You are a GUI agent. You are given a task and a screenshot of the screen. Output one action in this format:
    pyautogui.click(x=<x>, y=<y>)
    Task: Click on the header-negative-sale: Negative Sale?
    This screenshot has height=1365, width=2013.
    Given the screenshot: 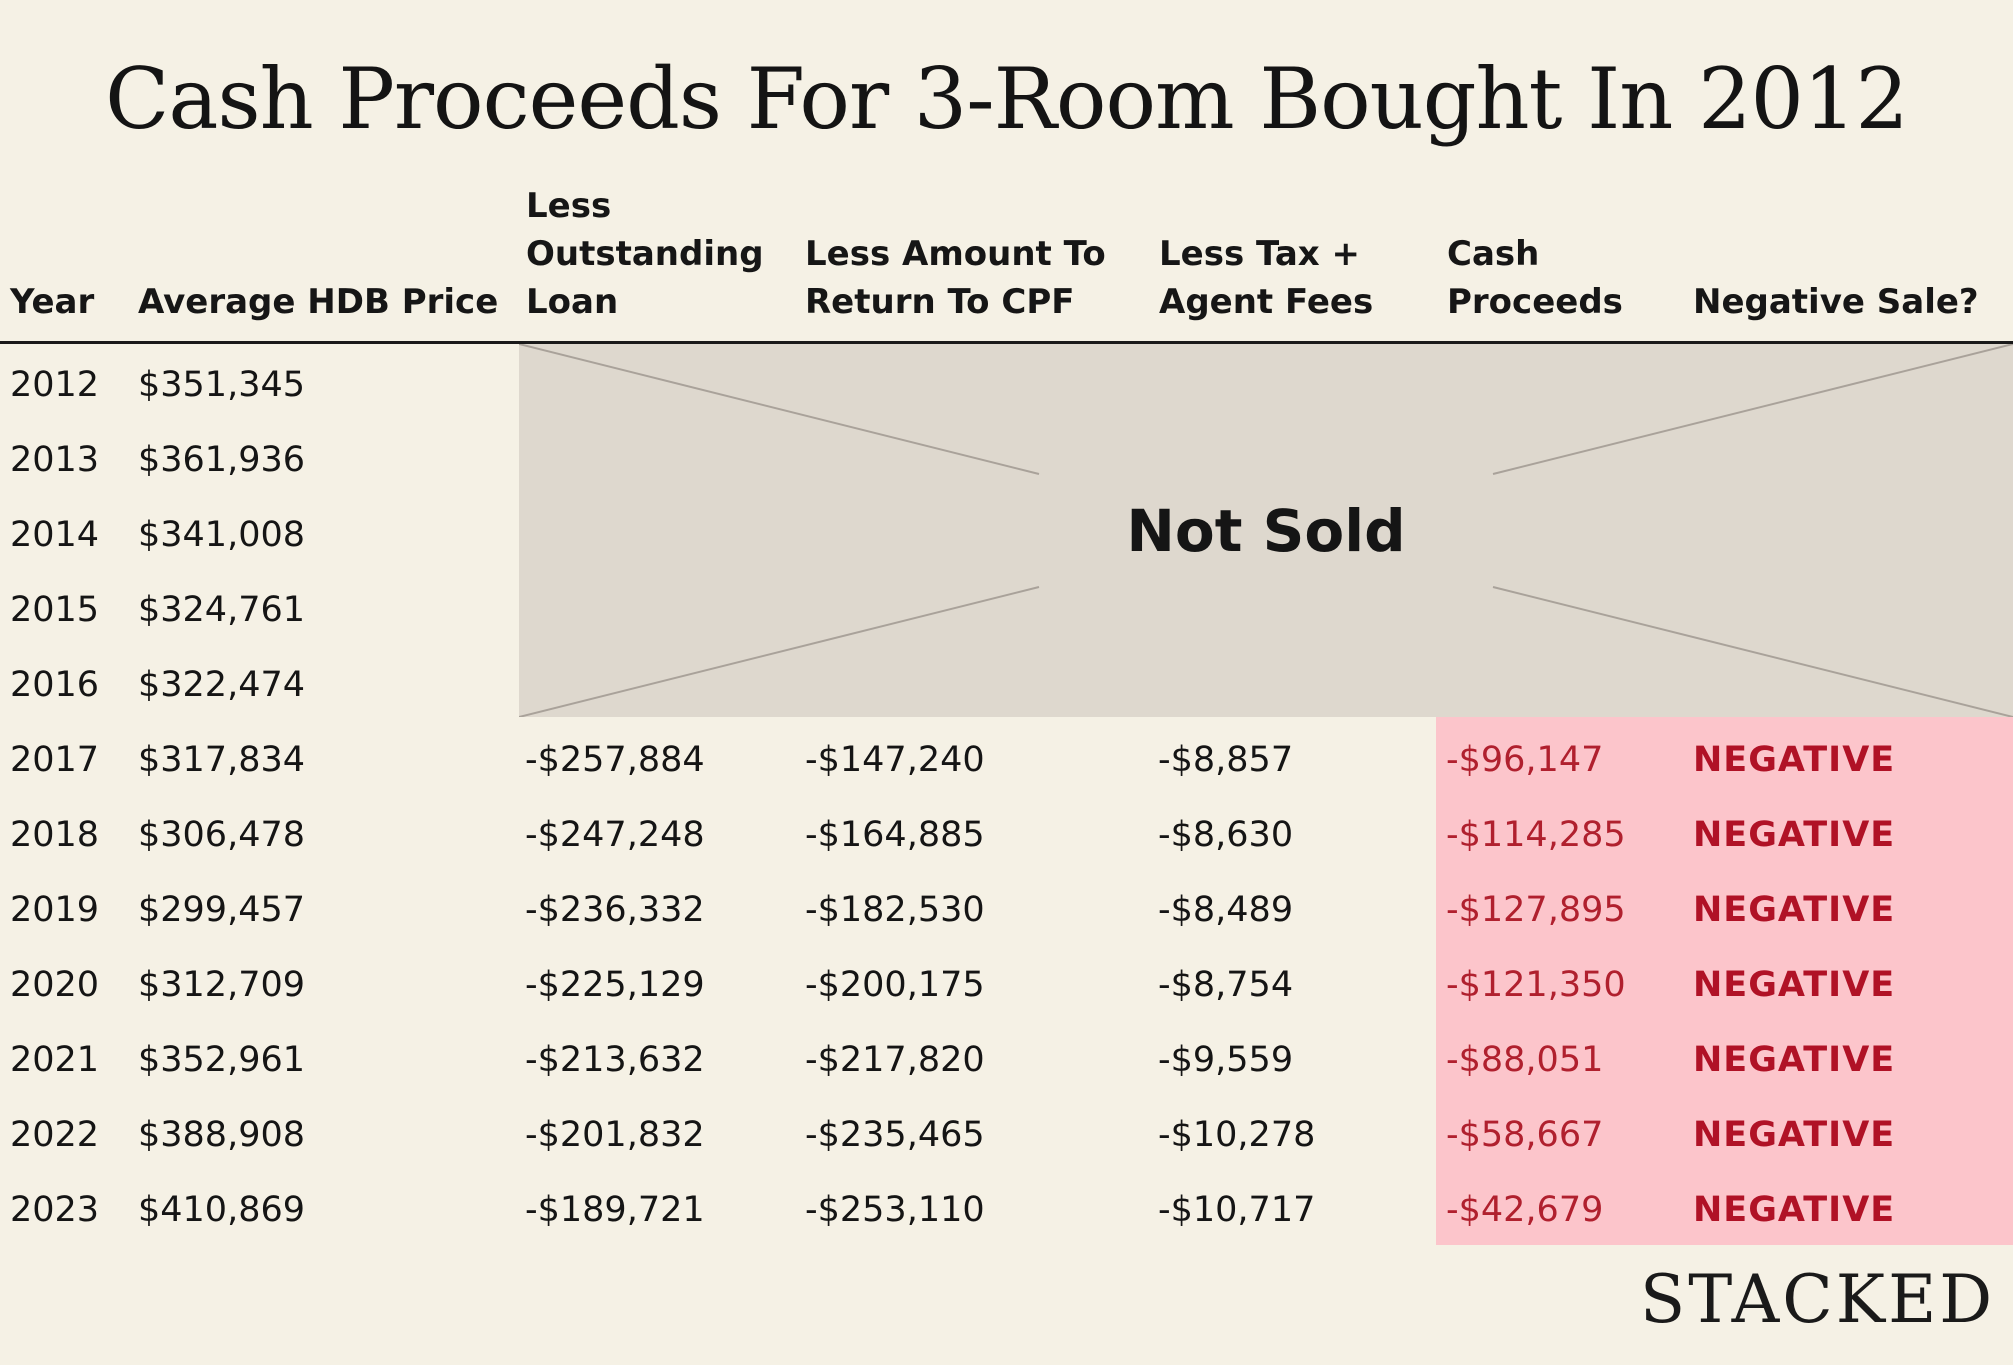 What is the action you would take?
    pyautogui.click(x=1836, y=302)
    